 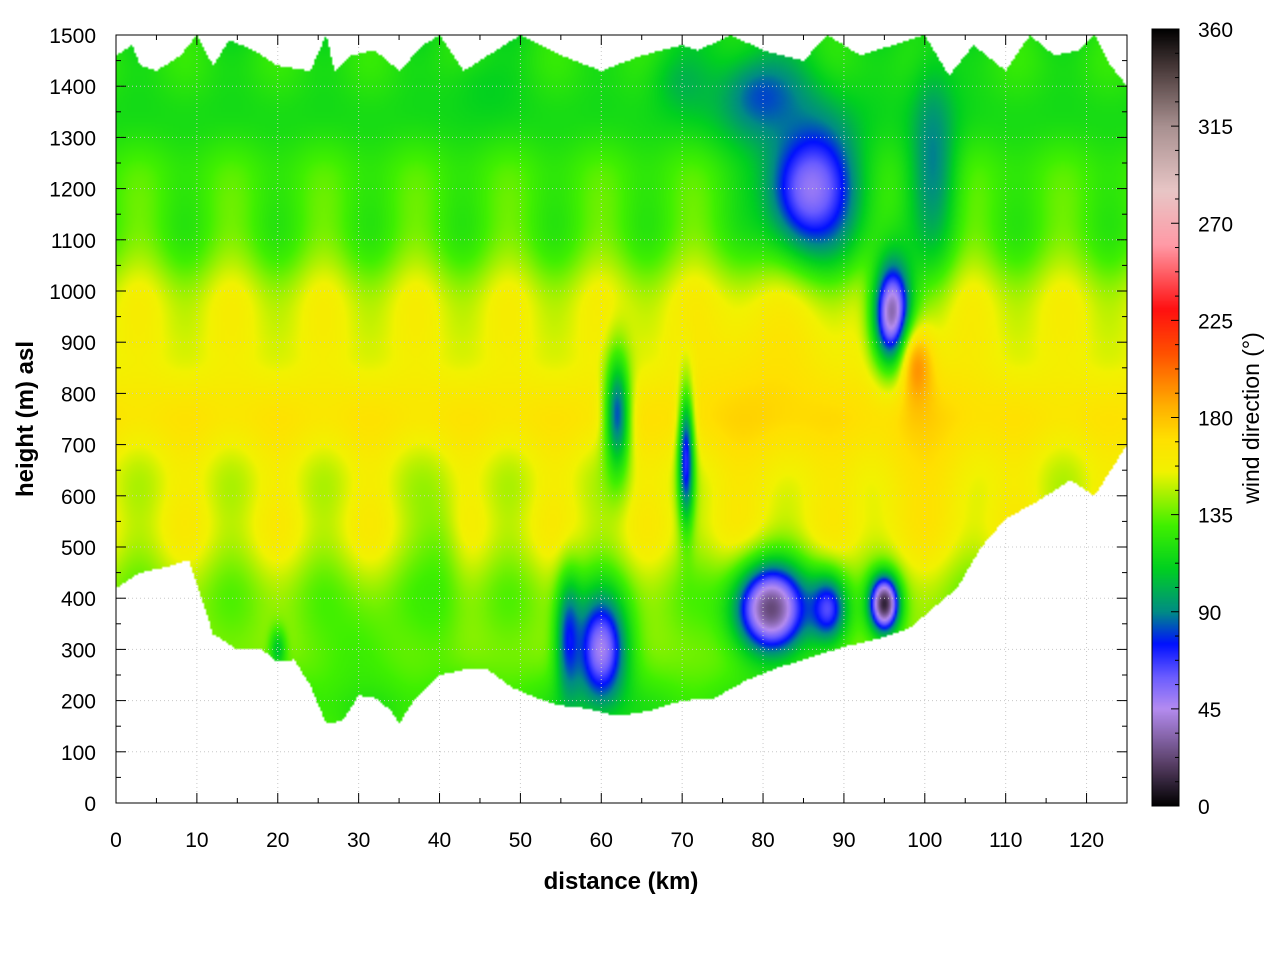 What do you see at coordinates (277, 840) in the screenshot?
I see `x-tick-label: 20` at bounding box center [277, 840].